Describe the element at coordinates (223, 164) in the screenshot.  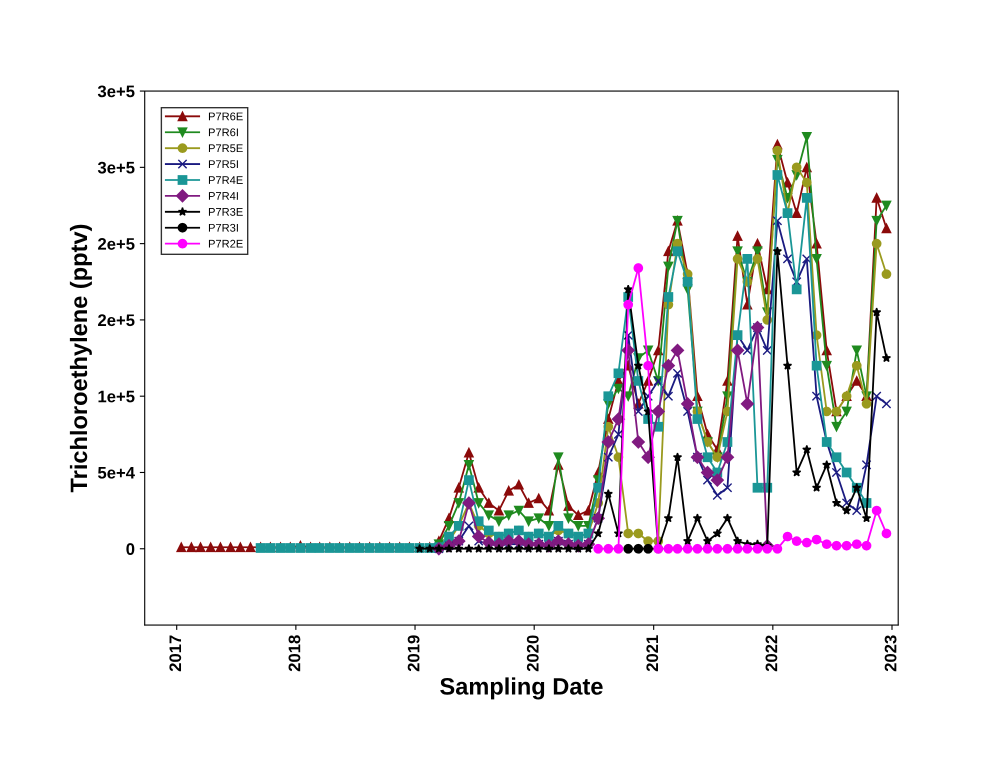
I see `legend-label: P7R5I` at that location.